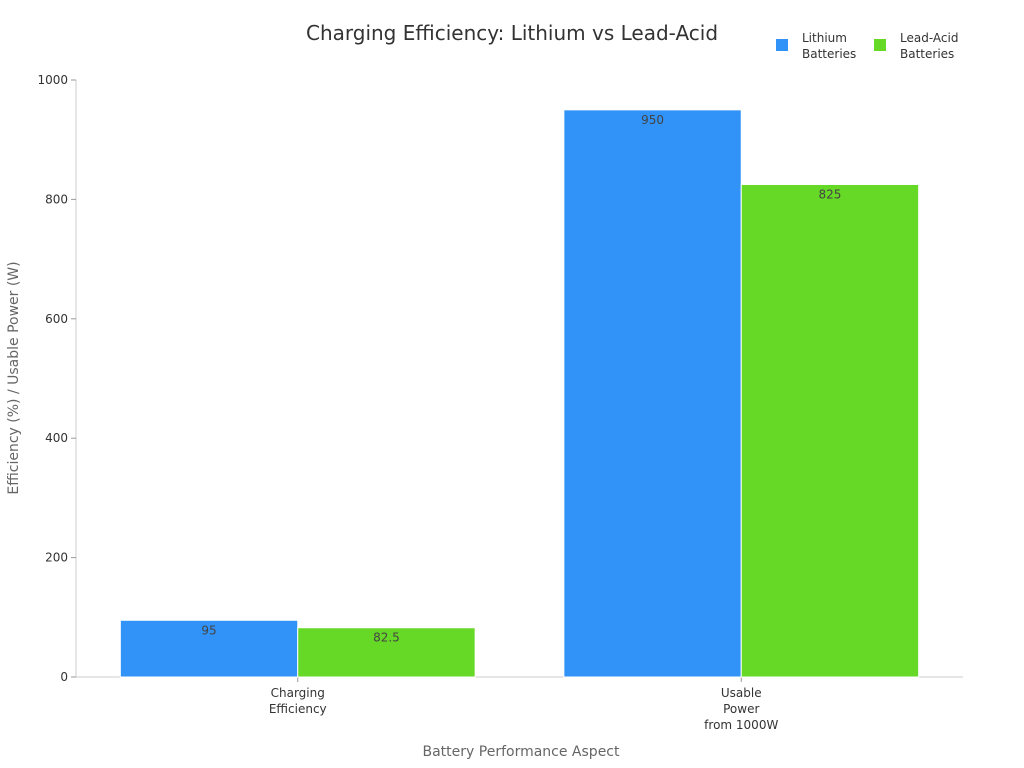 The width and height of the screenshot is (1024, 768). I want to click on x-tick-label-line: from 1000W, so click(741, 725).